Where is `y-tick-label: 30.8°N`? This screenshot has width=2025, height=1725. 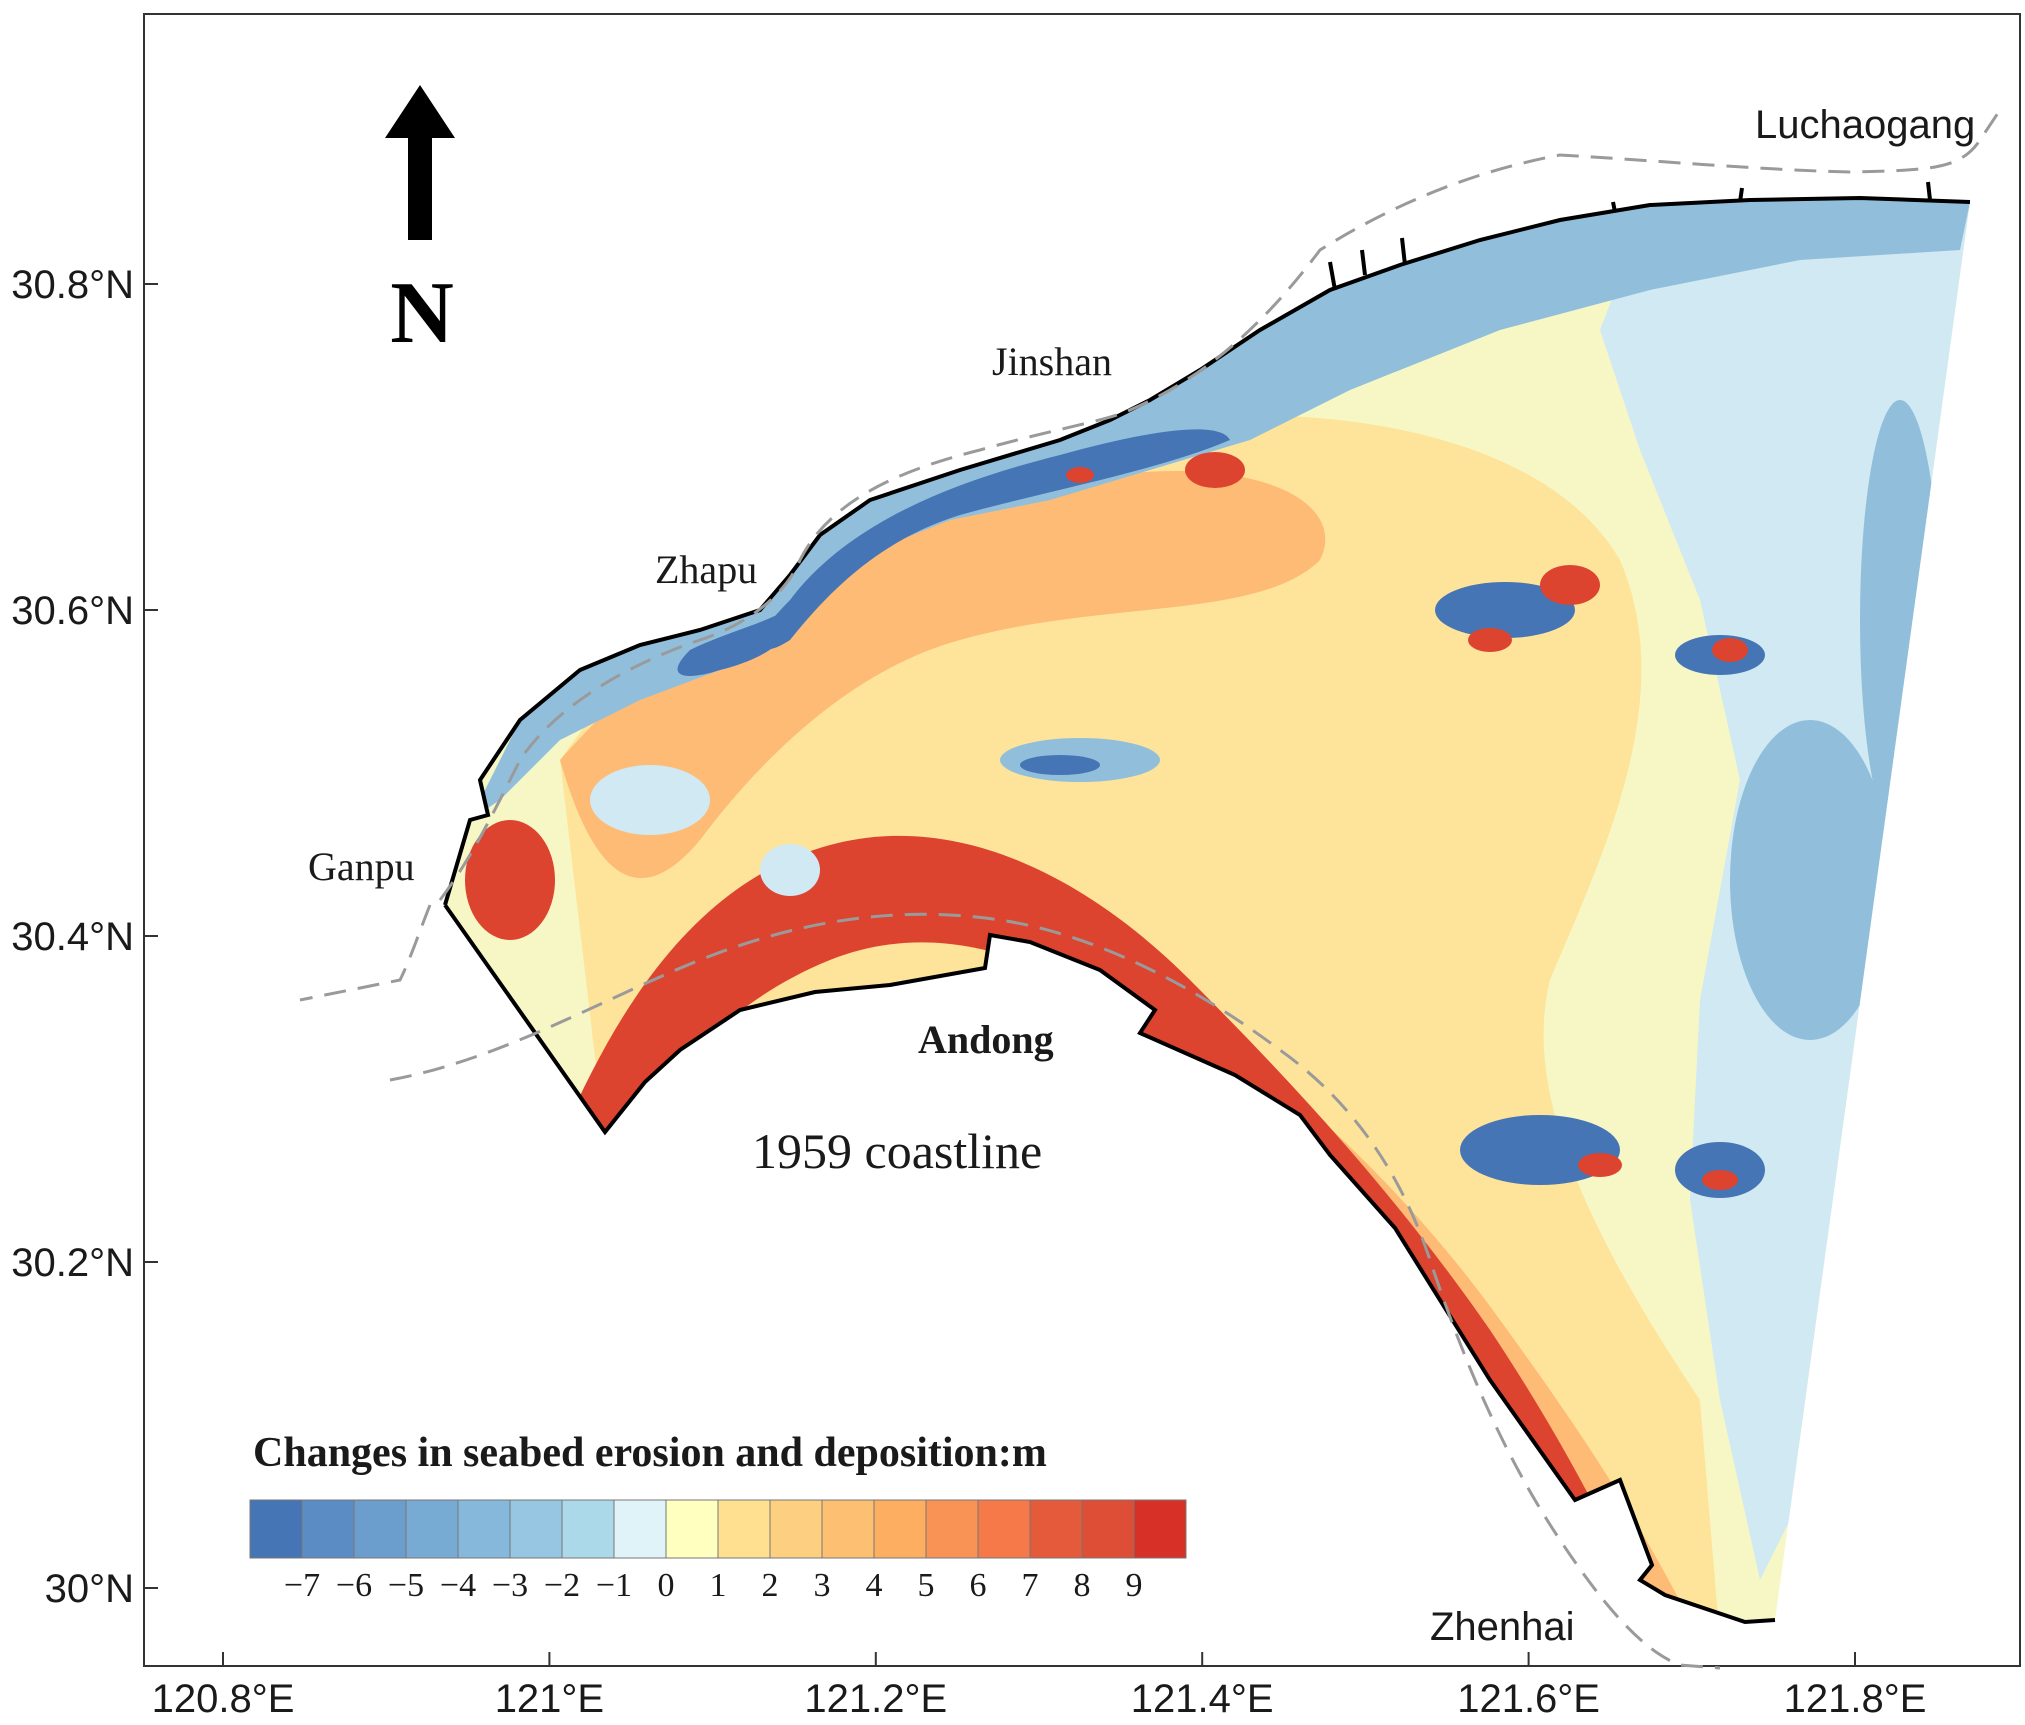 y-tick-label: 30.8°N is located at coordinates (72, 285).